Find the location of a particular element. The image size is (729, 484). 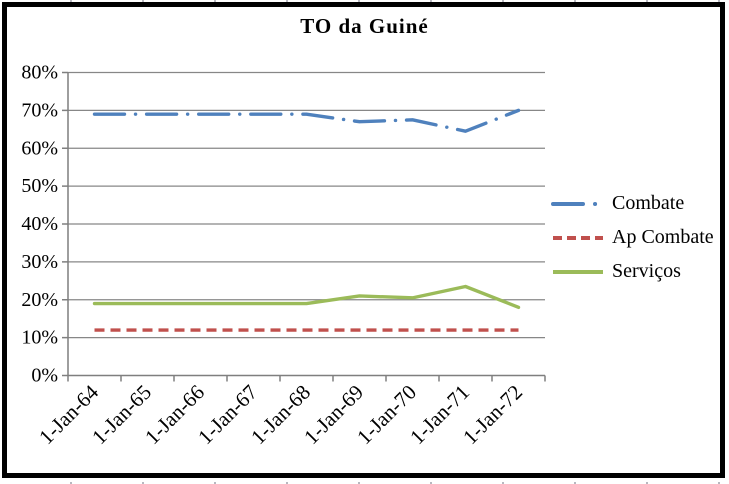

legend-label-ap-combate: Ap Combate is located at coordinates (663, 237).